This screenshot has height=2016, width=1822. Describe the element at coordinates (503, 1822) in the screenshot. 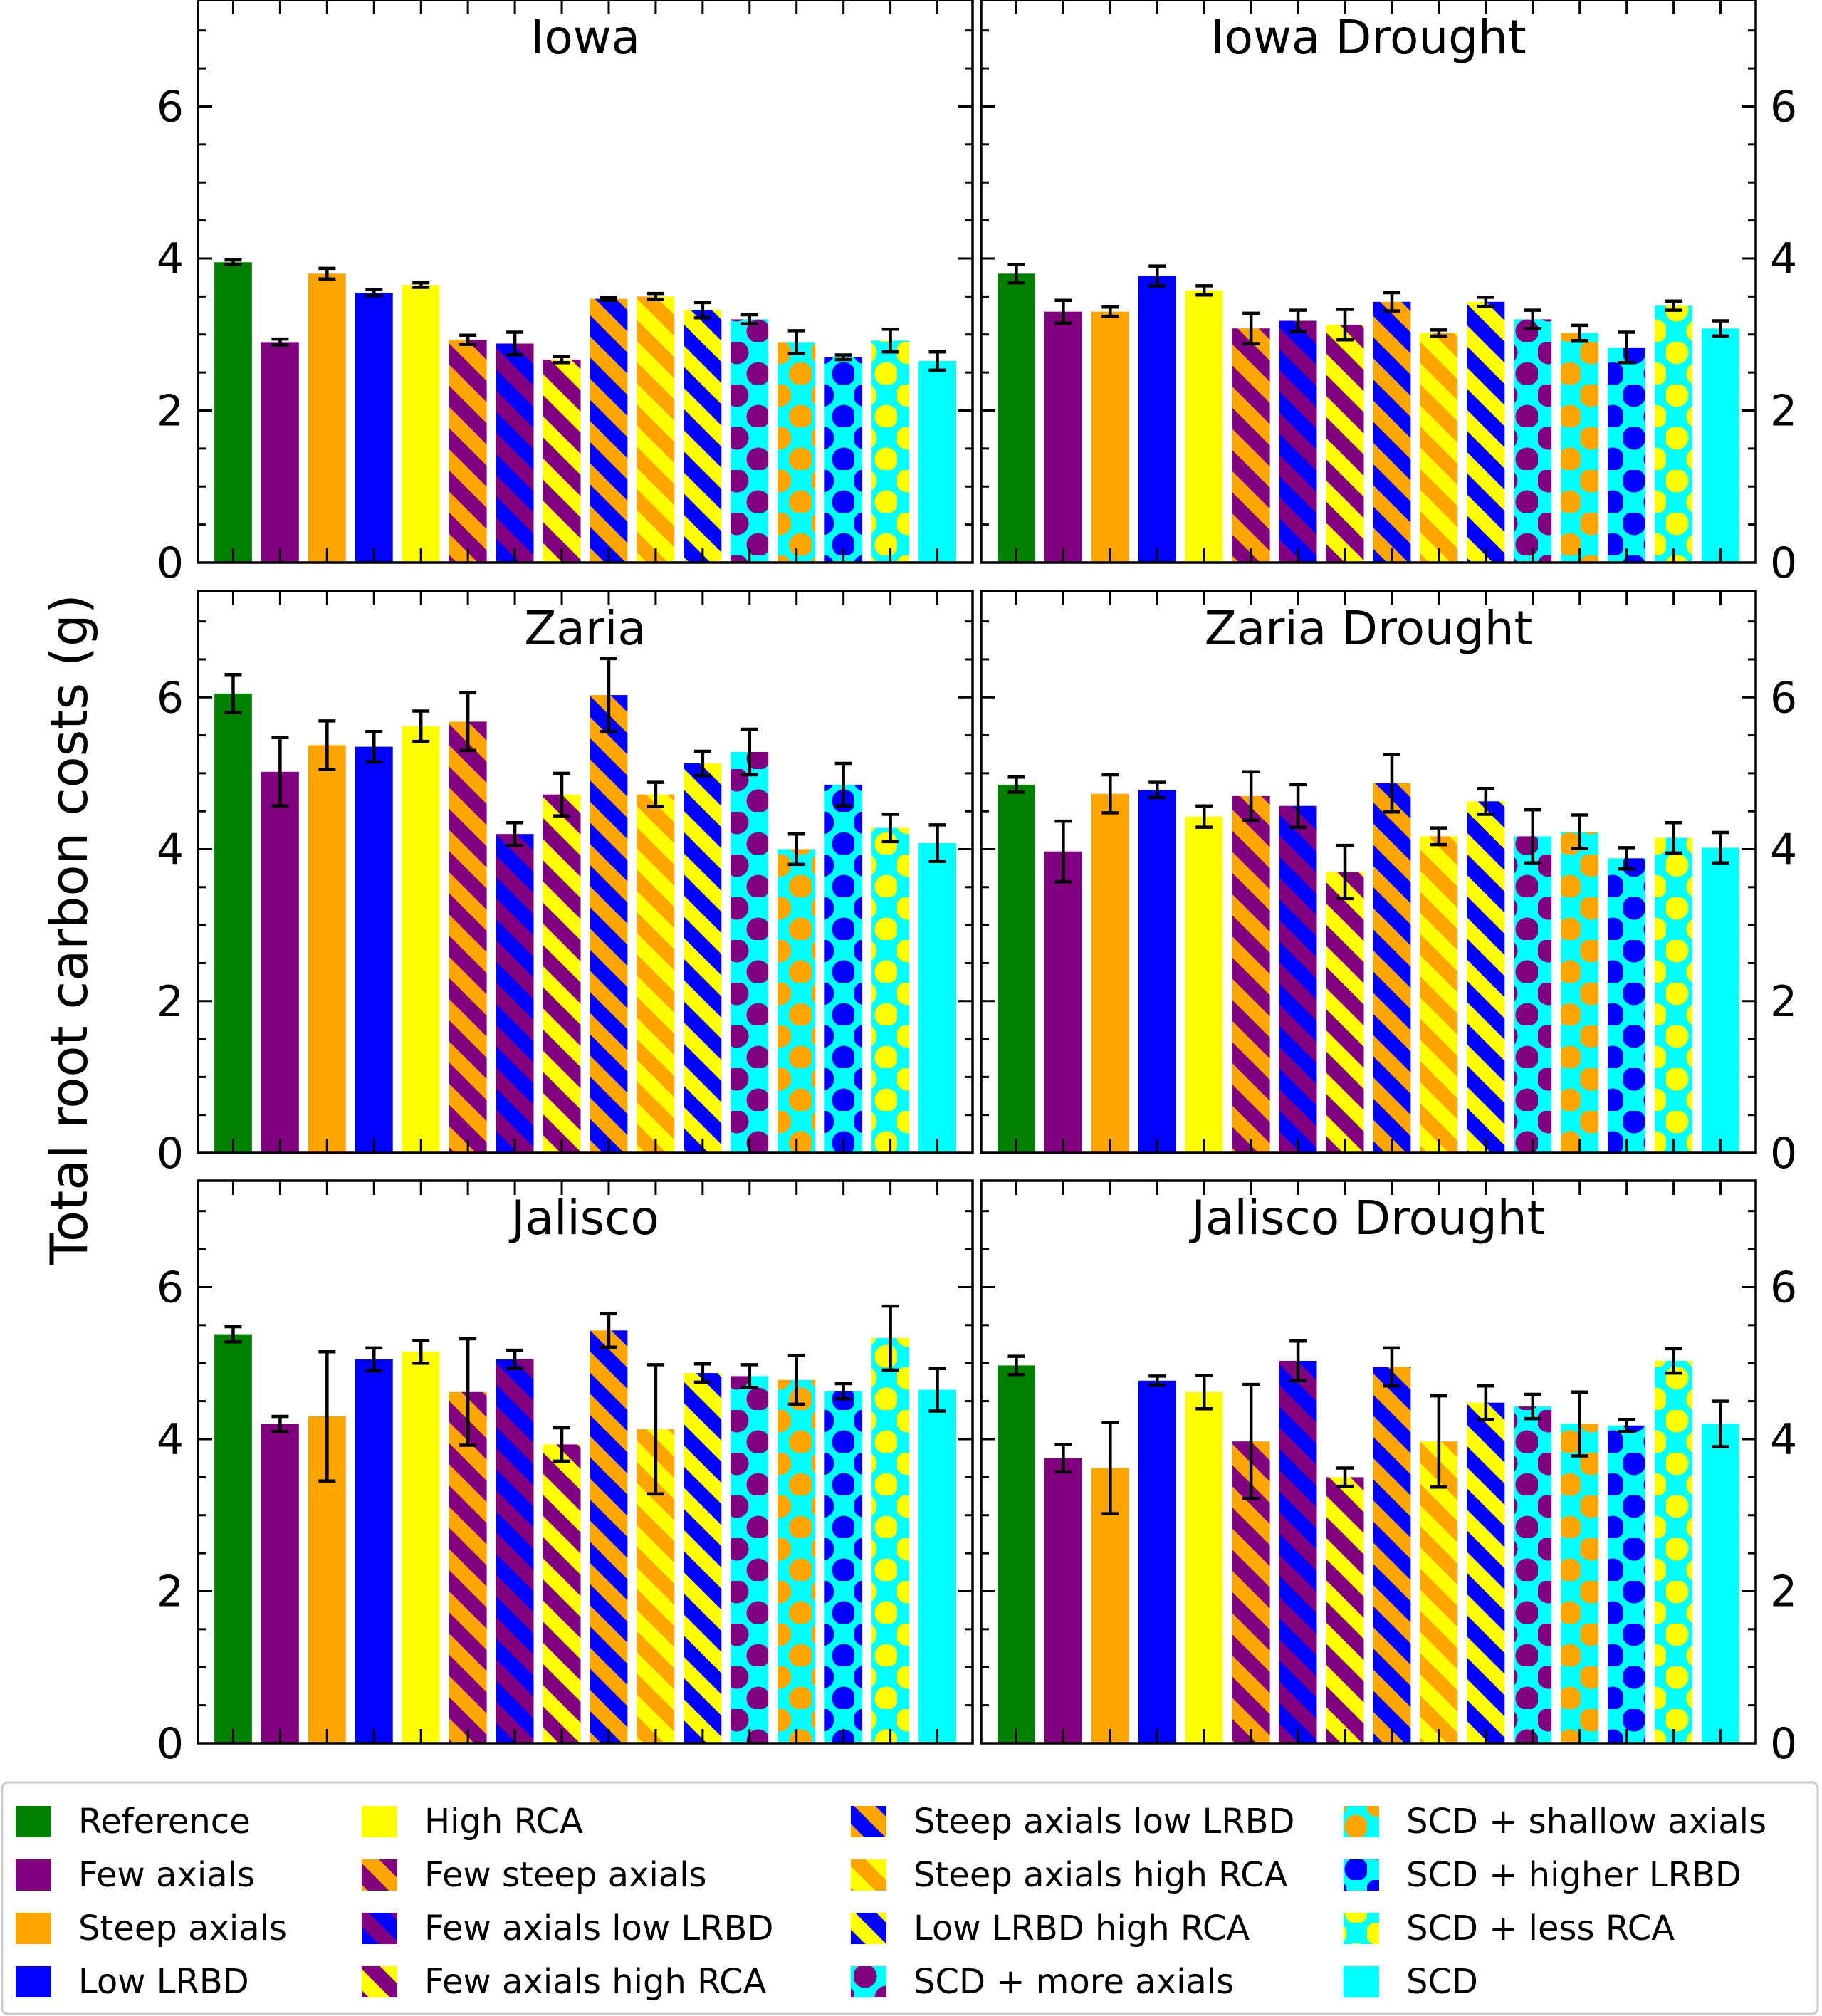

I see `legend-label: High RCA` at that location.